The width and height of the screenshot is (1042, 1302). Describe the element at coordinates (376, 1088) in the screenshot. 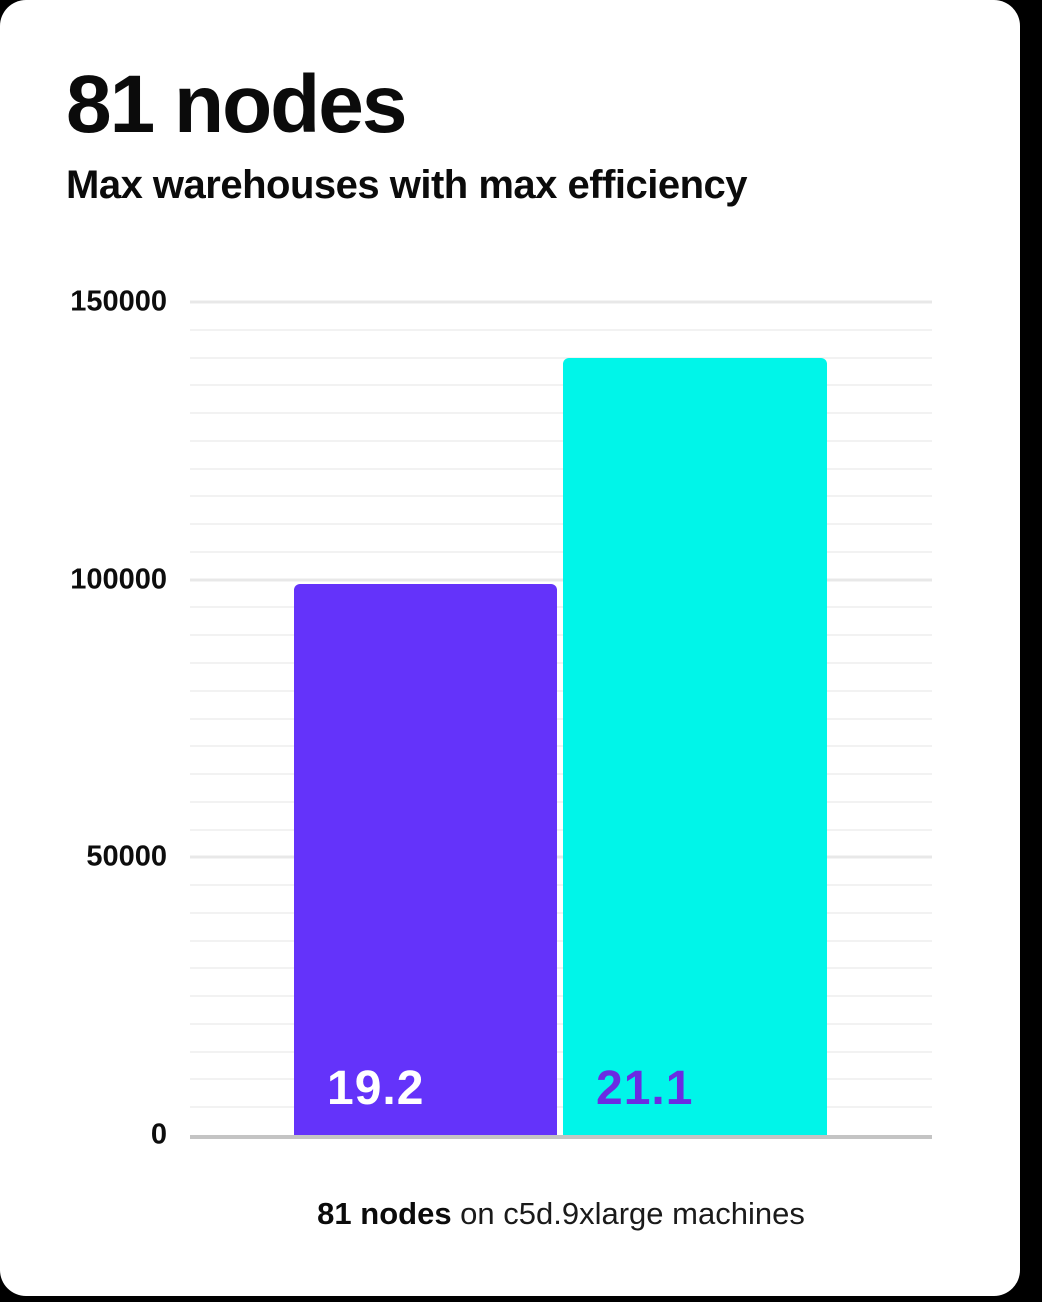

I see `bar-value-label-purple: 19.2` at that location.